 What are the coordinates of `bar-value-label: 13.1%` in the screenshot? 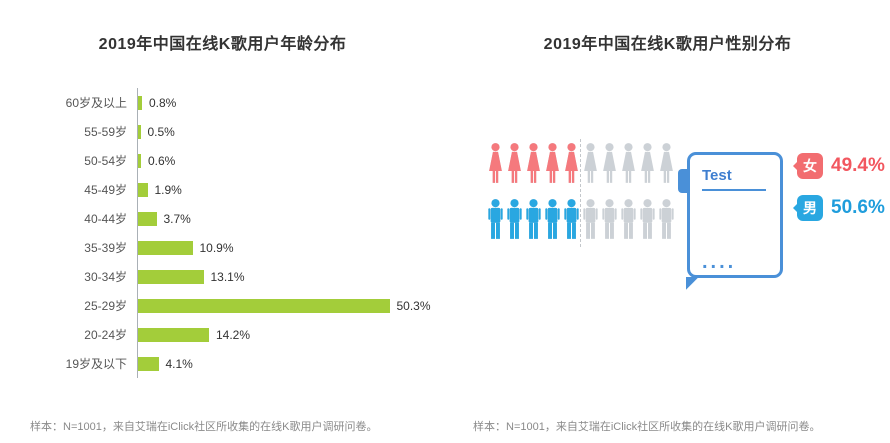 It's located at (227, 276).